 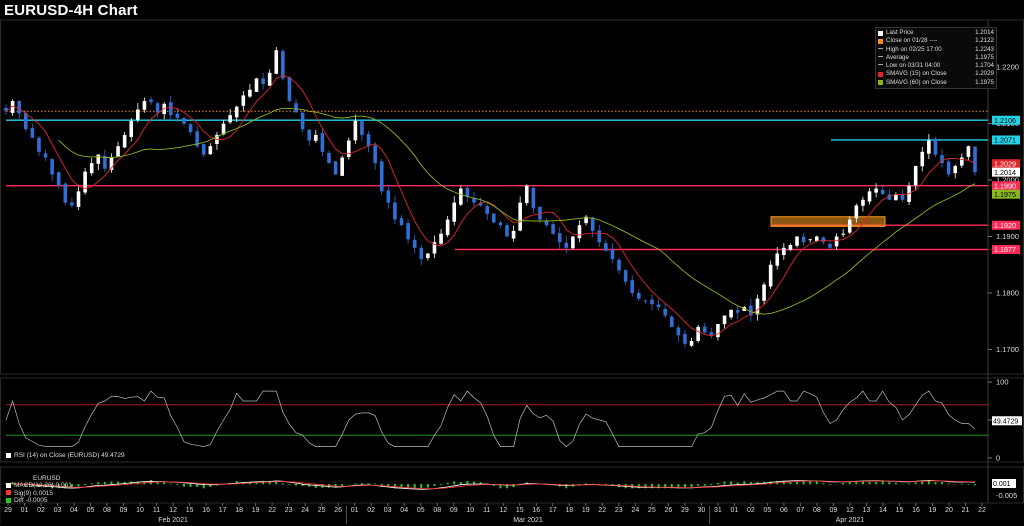 I want to click on macd-value: 0.001, so click(x=63, y=485).